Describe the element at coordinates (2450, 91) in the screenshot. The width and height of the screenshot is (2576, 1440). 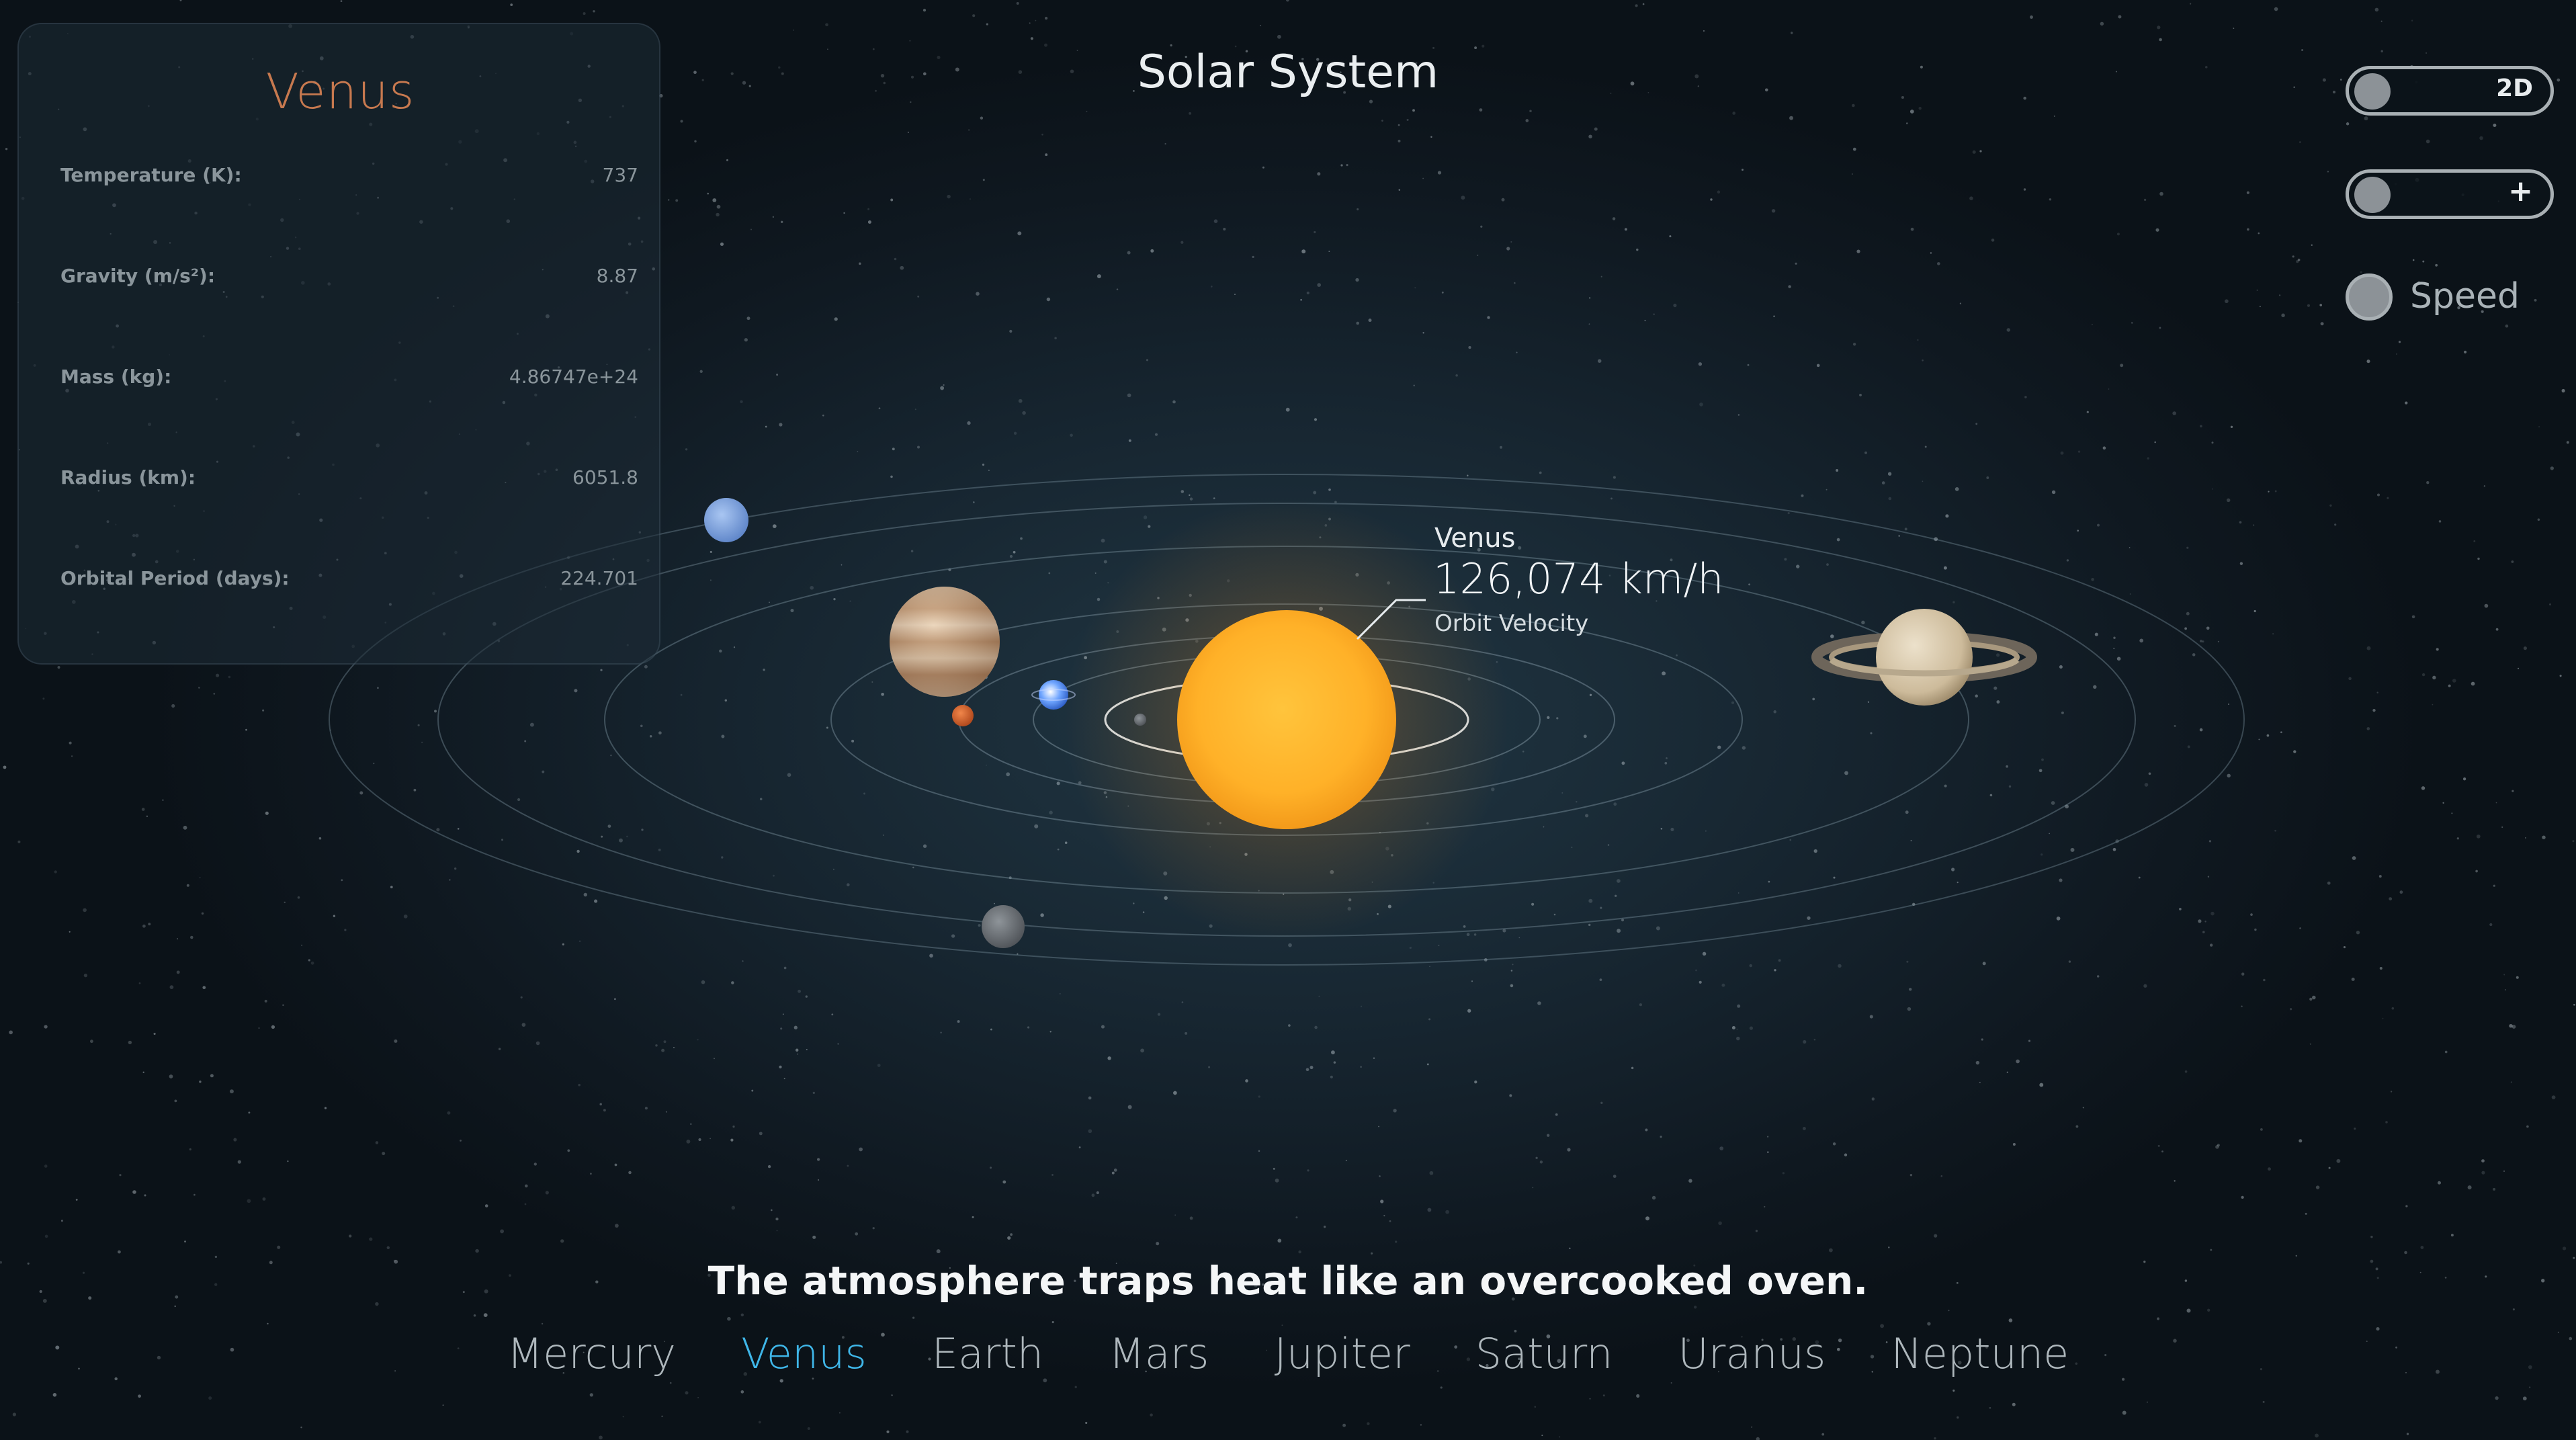
I see `view-mode-toggle: 2D` at that location.